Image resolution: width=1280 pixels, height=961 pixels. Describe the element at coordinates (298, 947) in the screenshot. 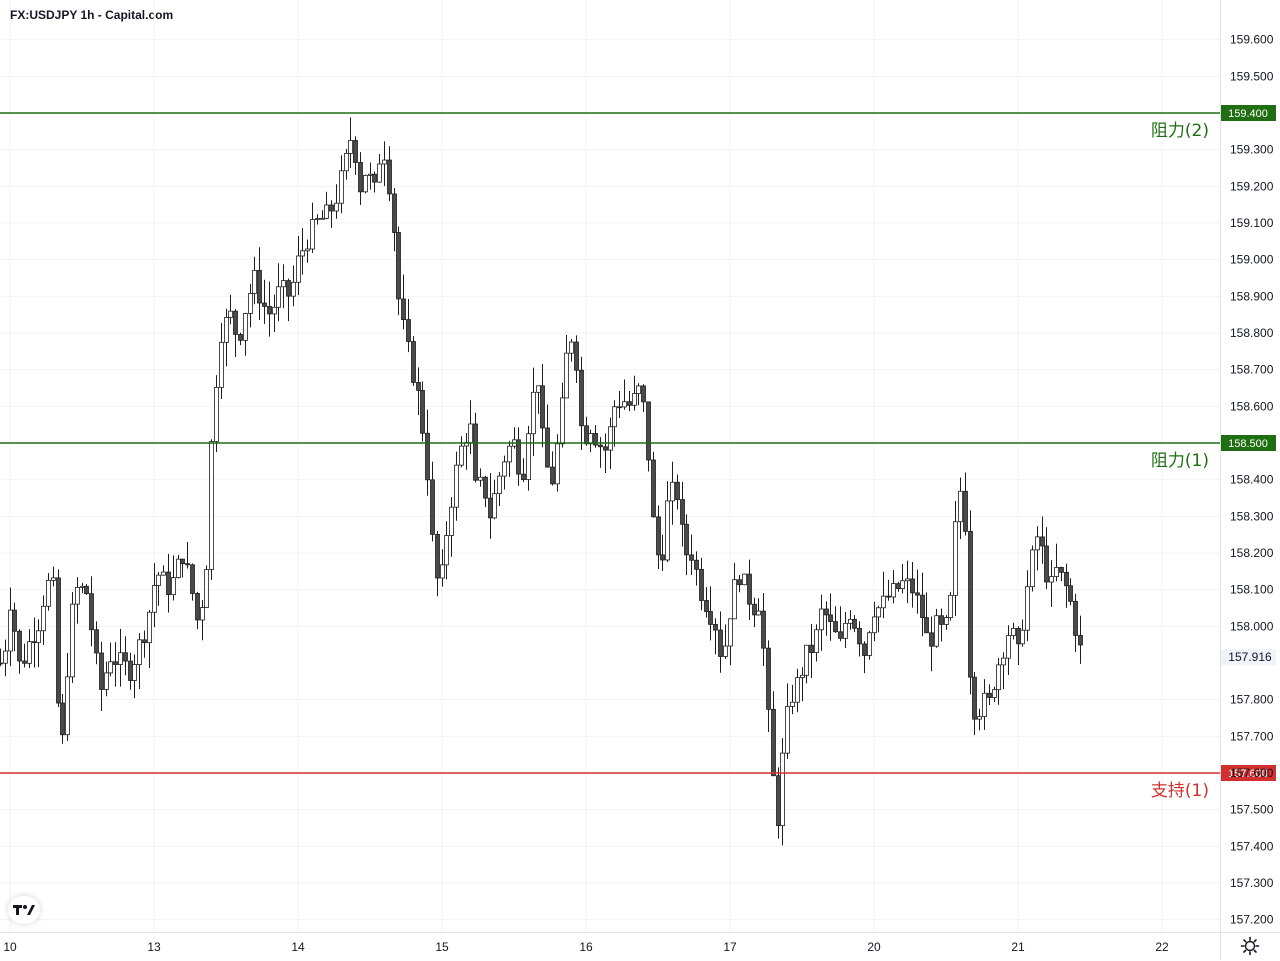

I see `x-tick-label: 14` at that location.